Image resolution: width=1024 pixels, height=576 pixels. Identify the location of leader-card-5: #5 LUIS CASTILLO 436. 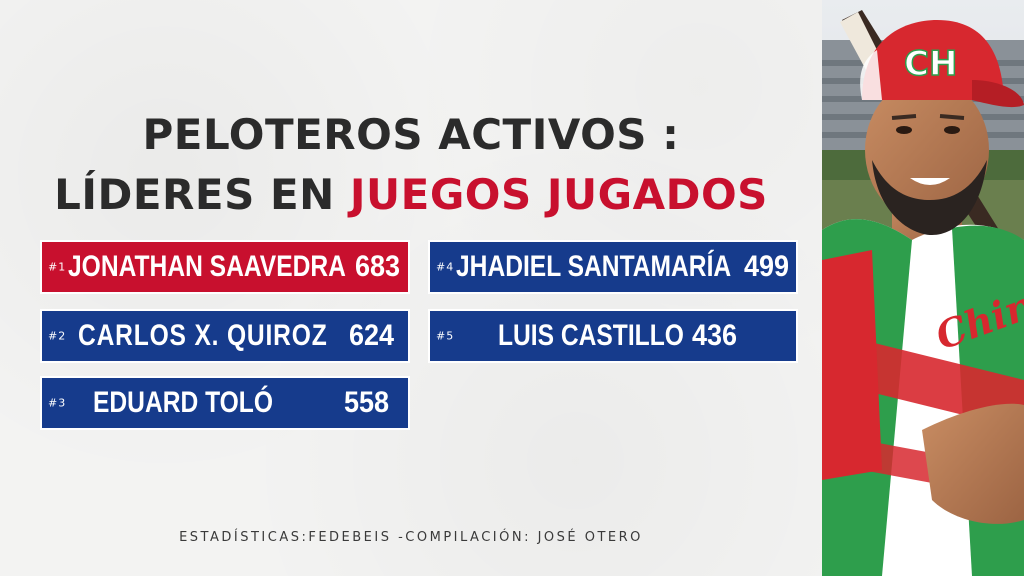
(613, 336).